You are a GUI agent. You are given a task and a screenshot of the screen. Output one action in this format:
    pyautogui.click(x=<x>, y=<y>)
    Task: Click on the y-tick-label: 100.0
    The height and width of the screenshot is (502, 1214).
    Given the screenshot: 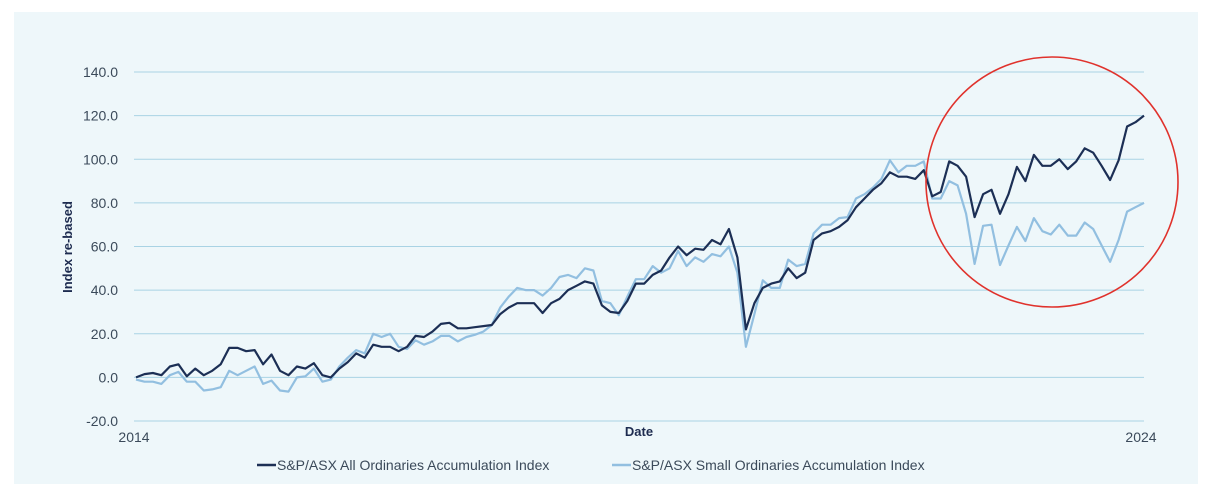 What is the action you would take?
    pyautogui.click(x=100, y=159)
    